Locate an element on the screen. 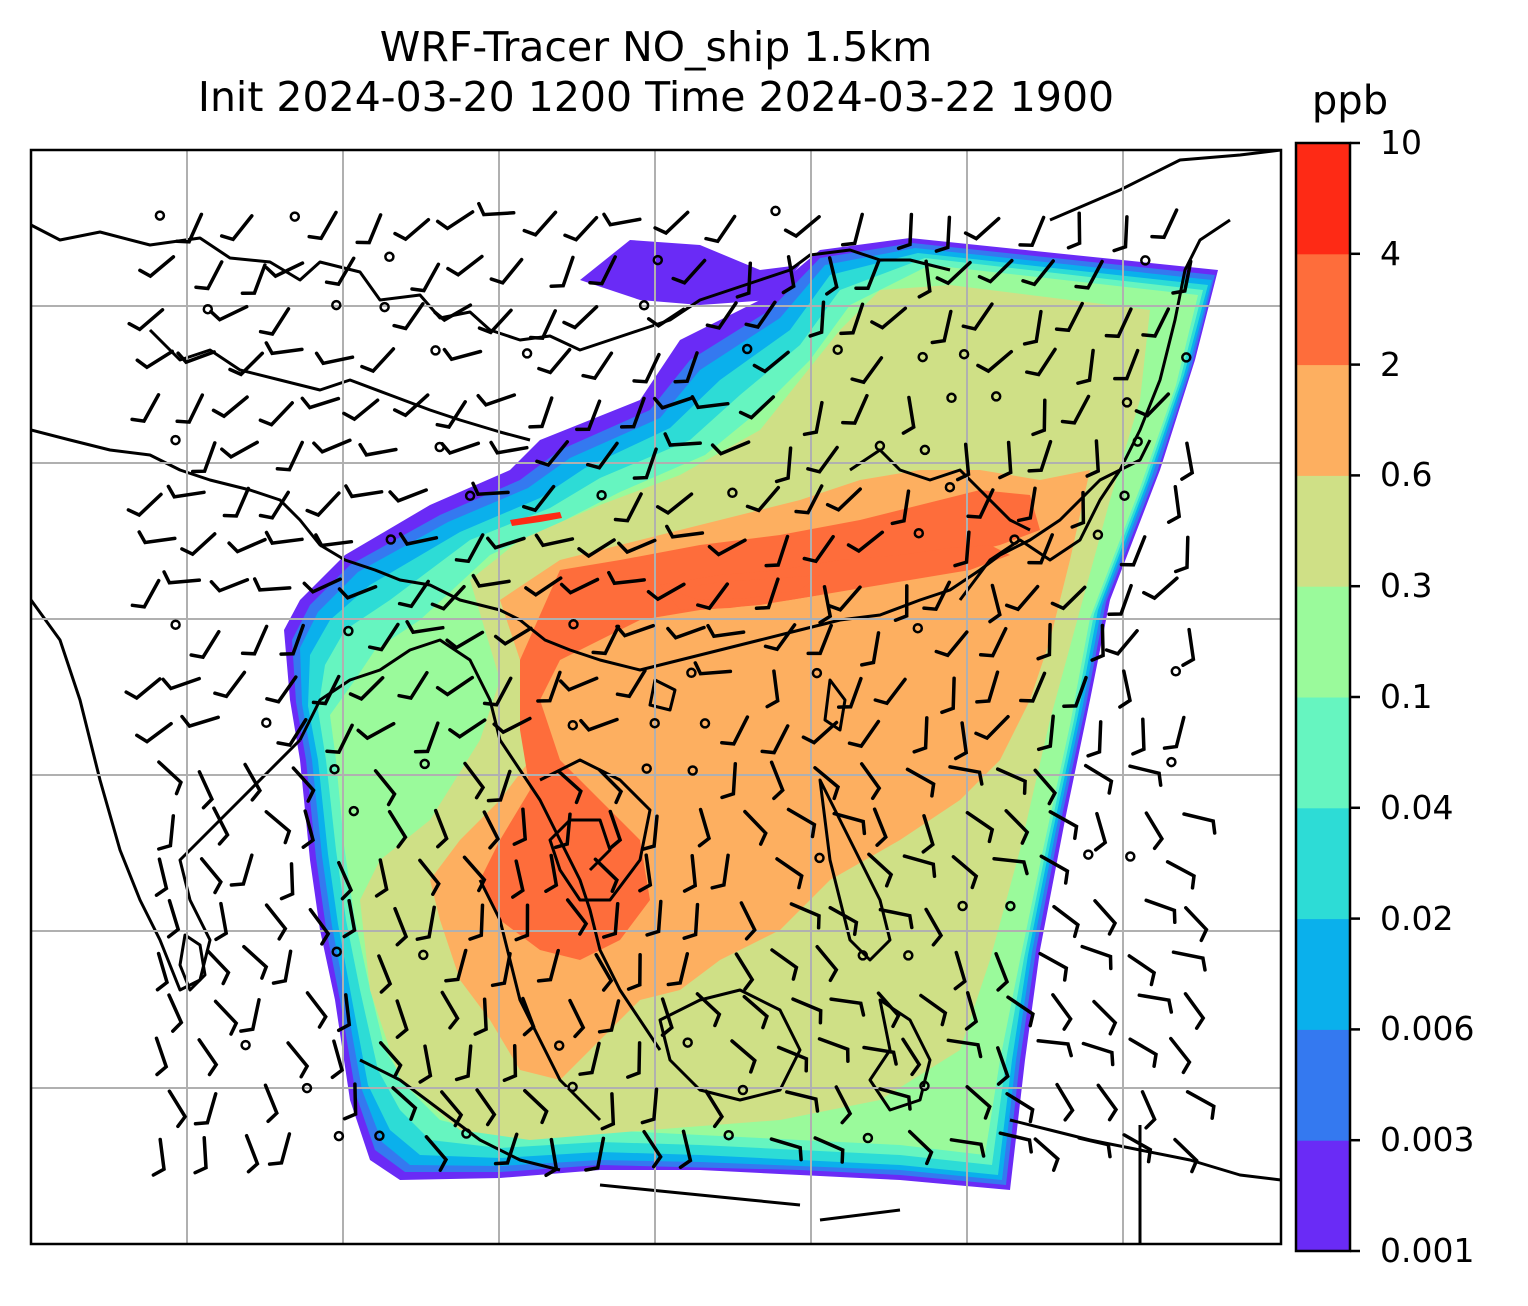  coastline-indochina is located at coordinates (595, 830).